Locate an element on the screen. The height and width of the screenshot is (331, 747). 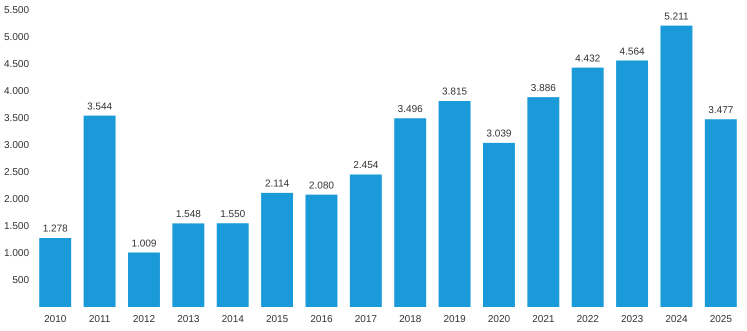
data-label: 2.454 is located at coordinates (366, 166).